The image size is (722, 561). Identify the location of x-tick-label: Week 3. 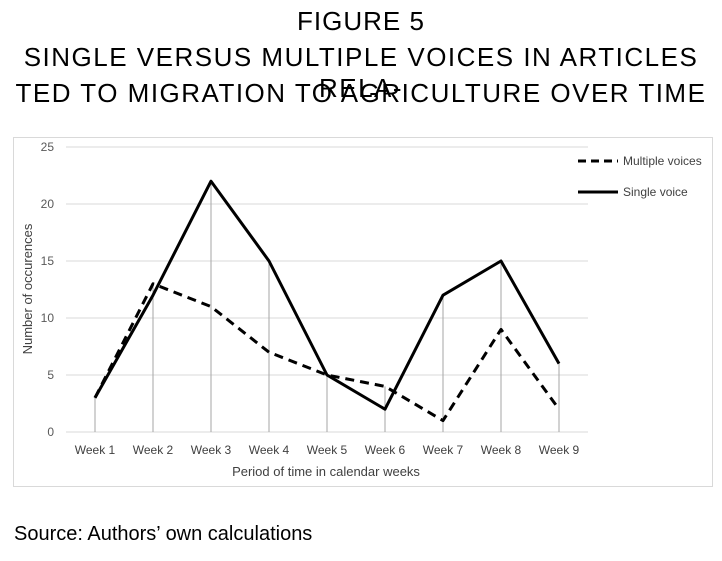
(211, 450).